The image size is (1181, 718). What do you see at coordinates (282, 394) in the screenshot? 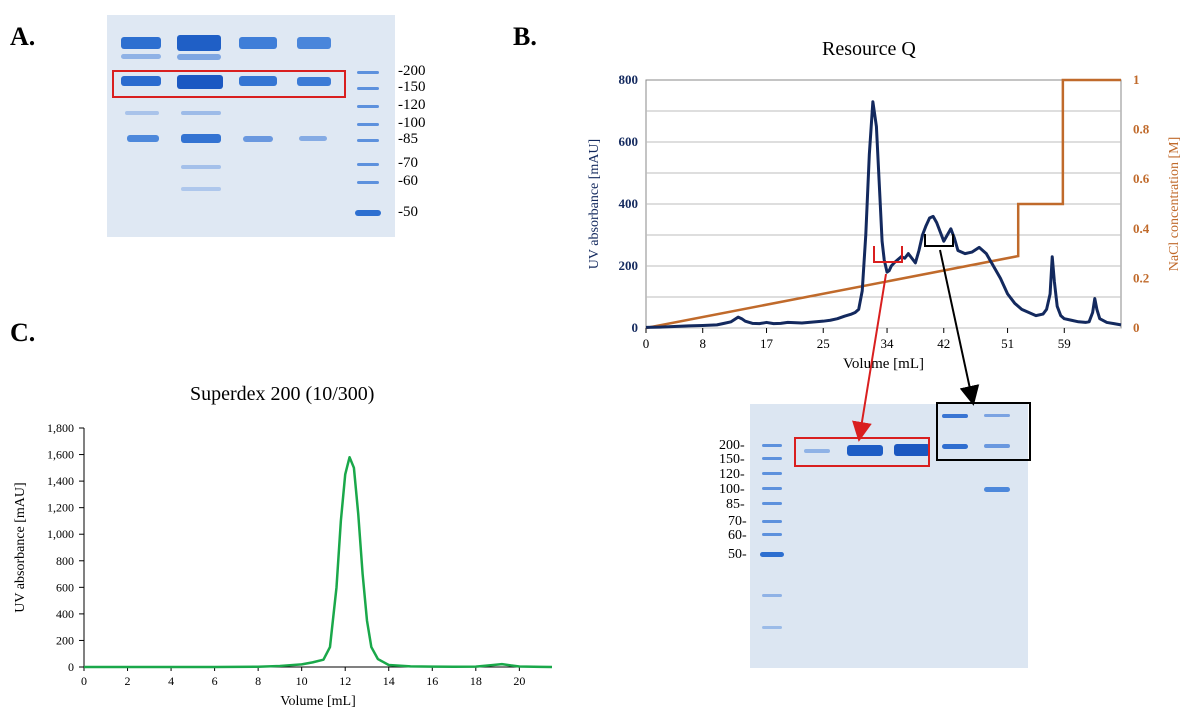
I see `chart-title-superdex: Superdex 200 (10/300)` at bounding box center [282, 394].